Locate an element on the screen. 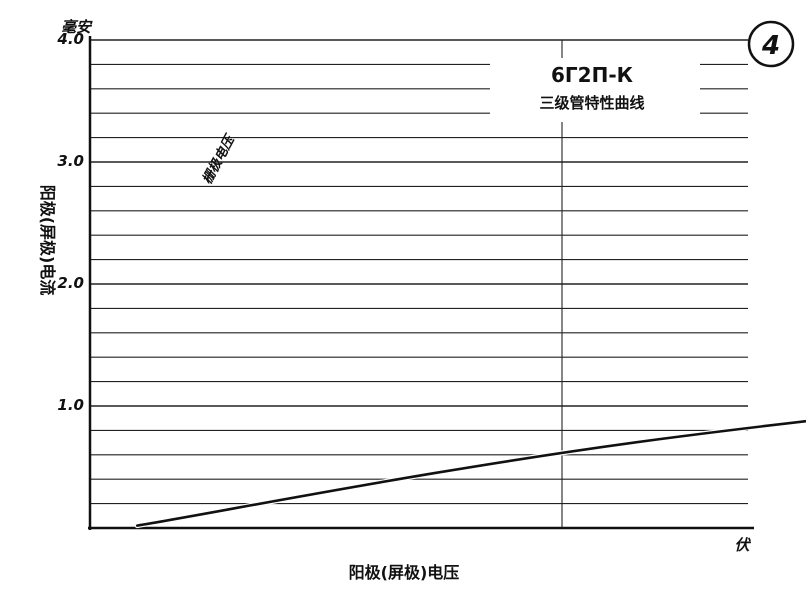 Image resolution: width=806 pixels, height=592 pixels. y-tick-label: 4.0 is located at coordinates (70, 39).